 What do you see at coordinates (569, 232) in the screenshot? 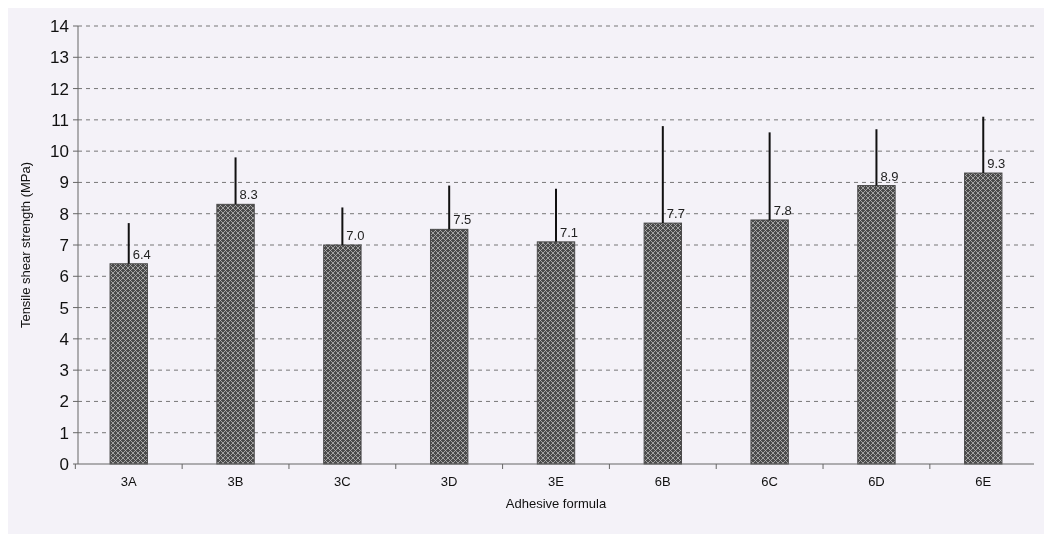
I see `data-label: 7.1` at bounding box center [569, 232].